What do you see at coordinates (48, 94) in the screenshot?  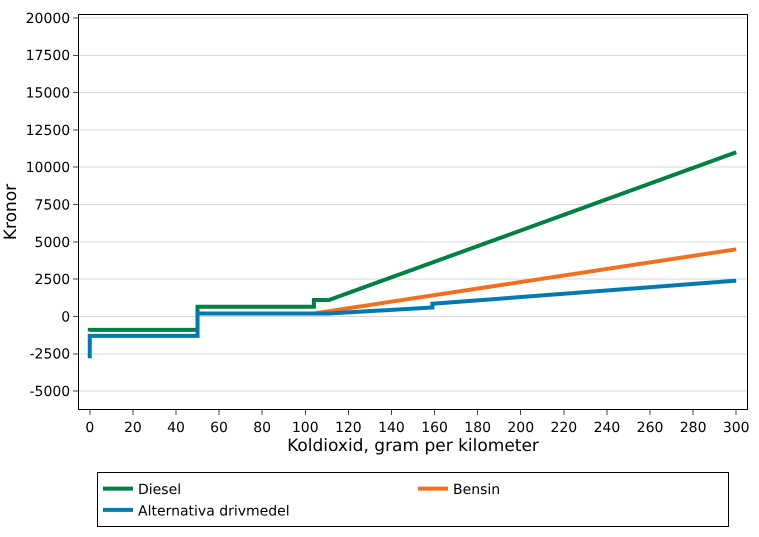 I see `y-tick-label: 15000` at bounding box center [48, 94].